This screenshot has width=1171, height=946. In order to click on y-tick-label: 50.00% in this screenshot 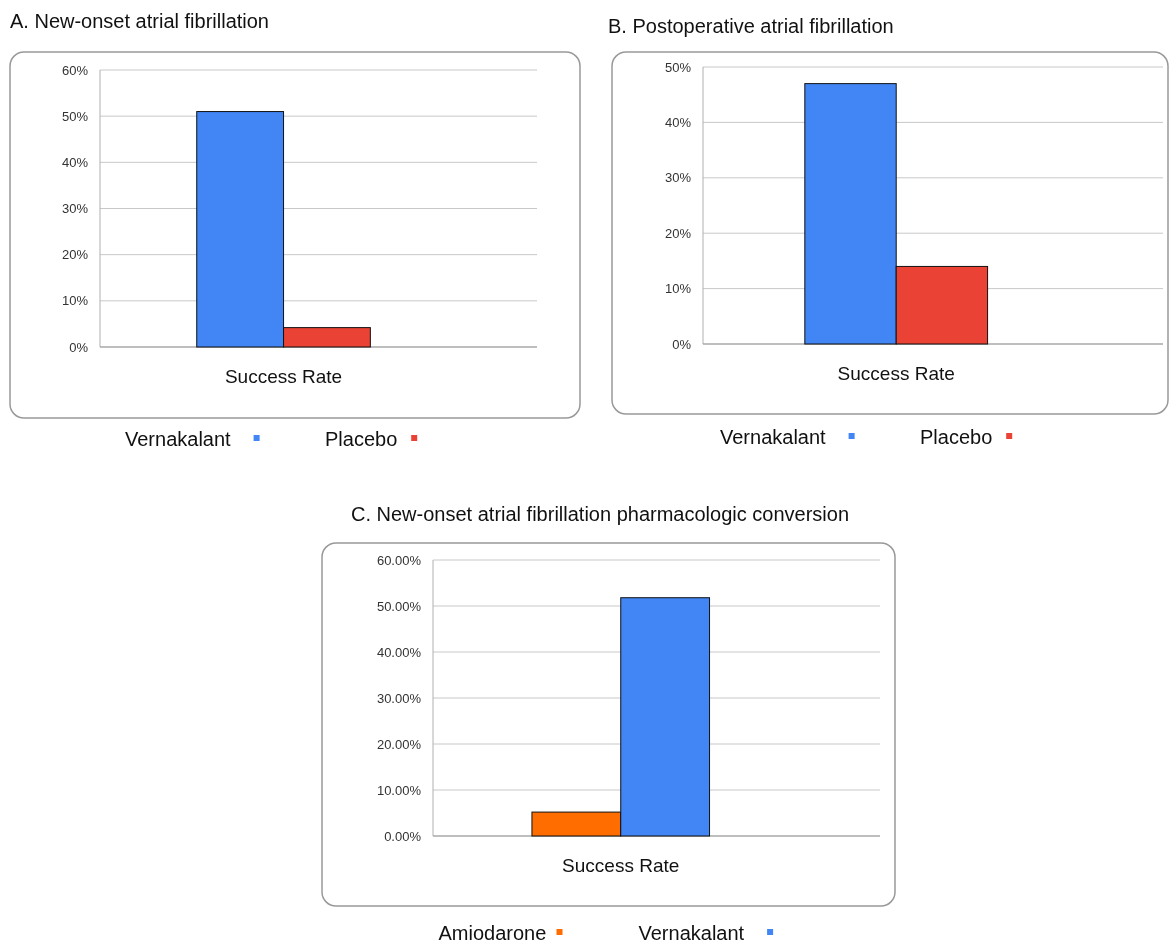, I will do `click(399, 606)`.